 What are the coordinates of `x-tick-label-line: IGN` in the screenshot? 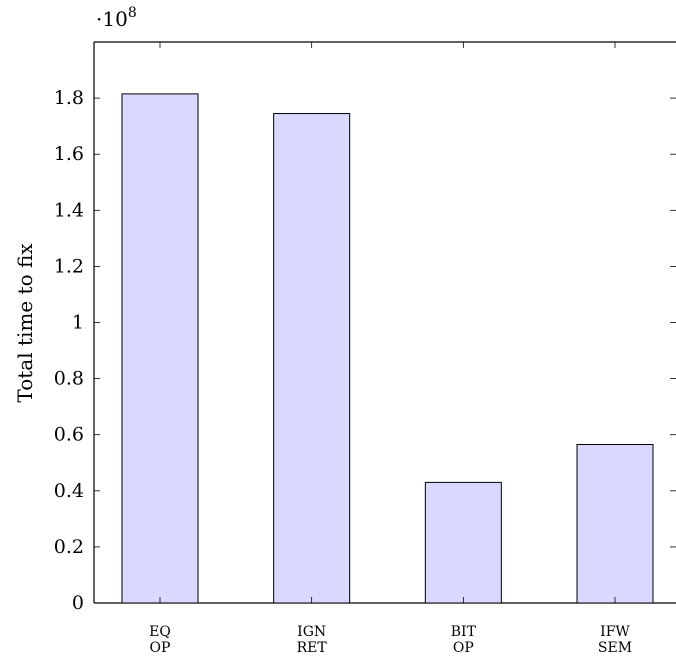 It's located at (311, 632).